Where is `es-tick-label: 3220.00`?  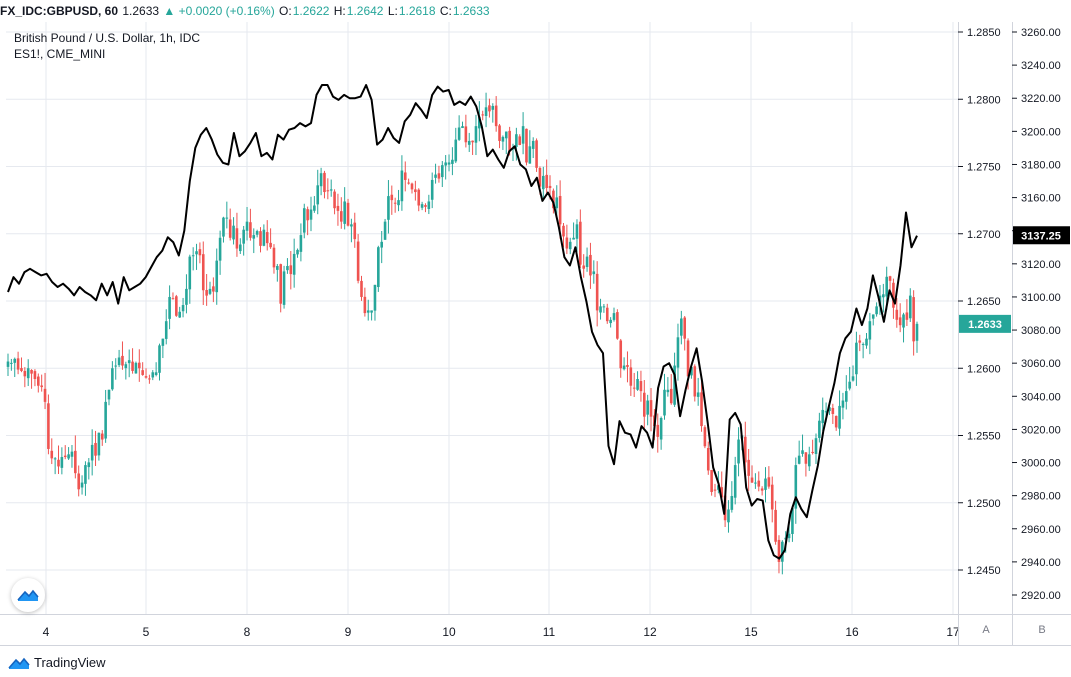
es-tick-label: 3220.00 is located at coordinates (1041, 99).